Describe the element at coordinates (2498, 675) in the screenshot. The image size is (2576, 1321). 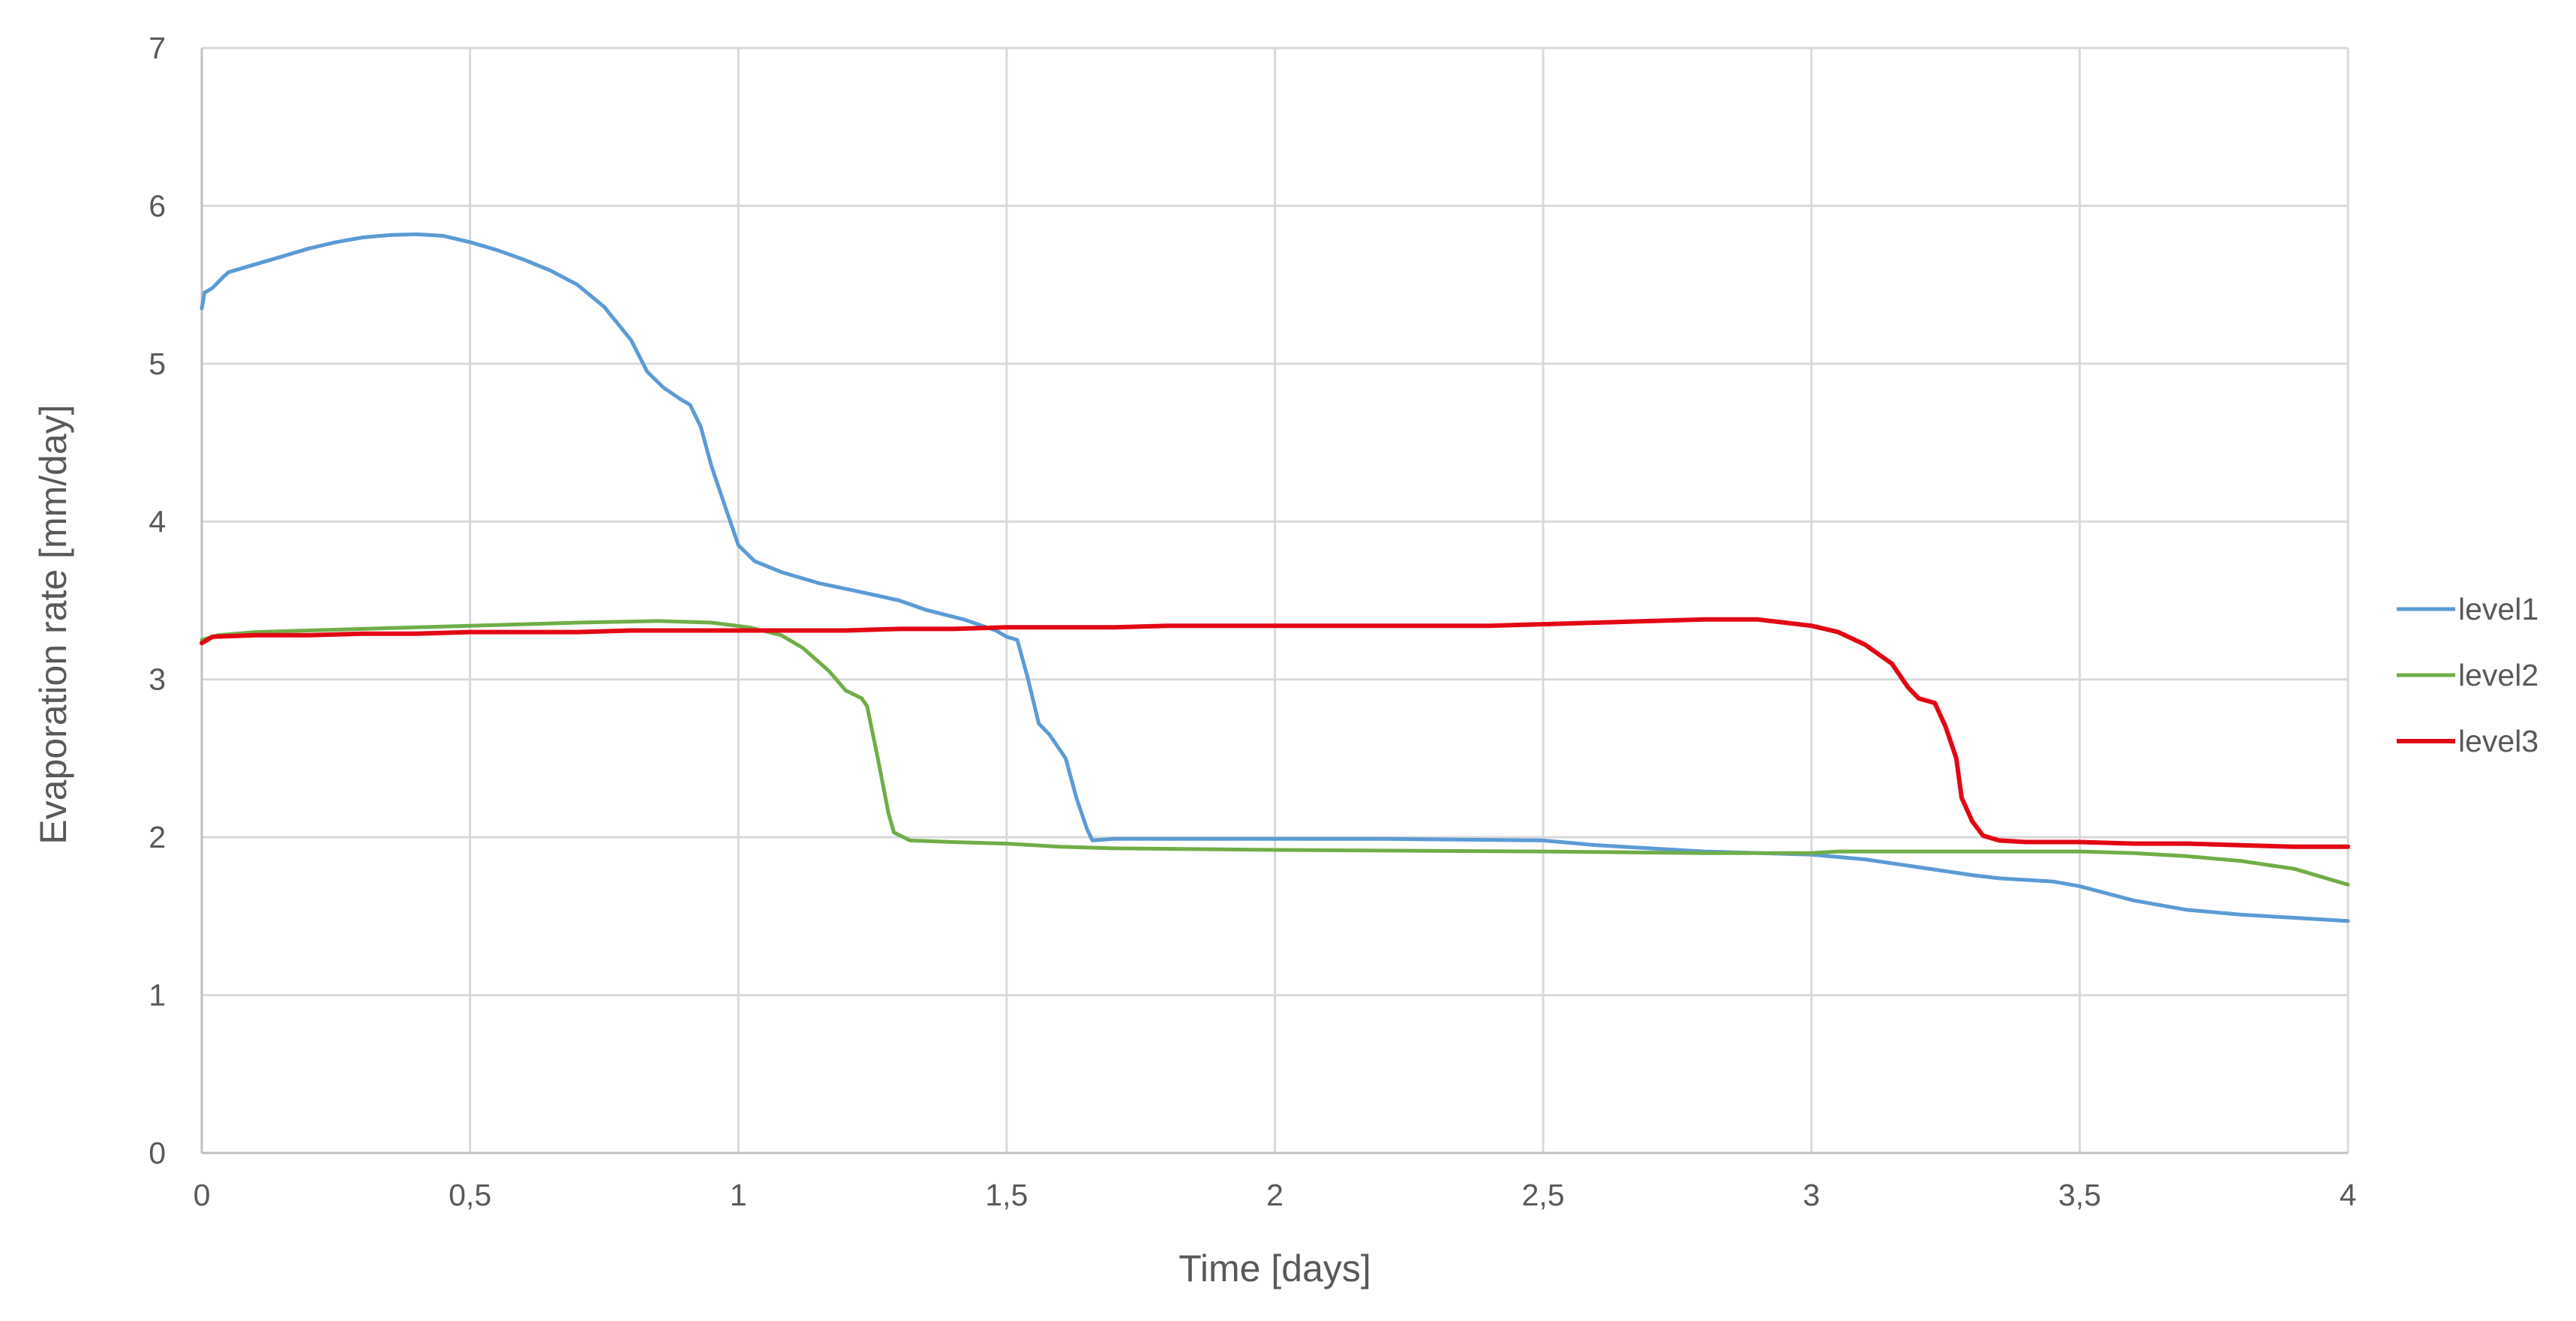
I see `legend-label: level2` at that location.